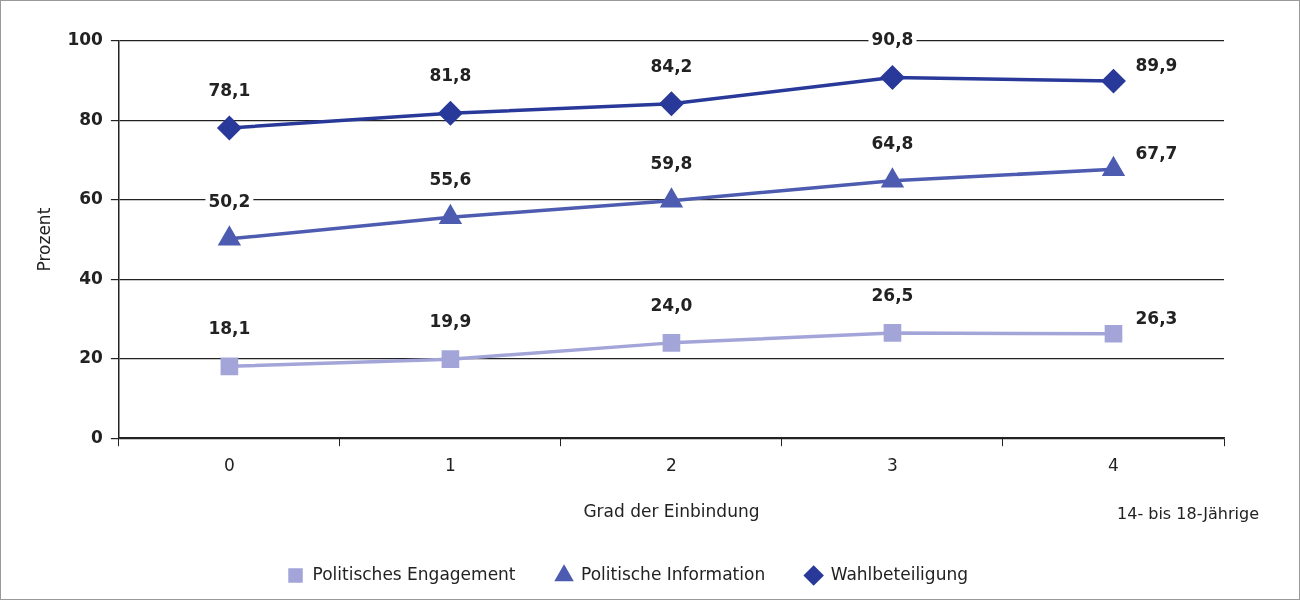  Describe the element at coordinates (91, 357) in the screenshot. I see `y-tick-label: 20` at that location.